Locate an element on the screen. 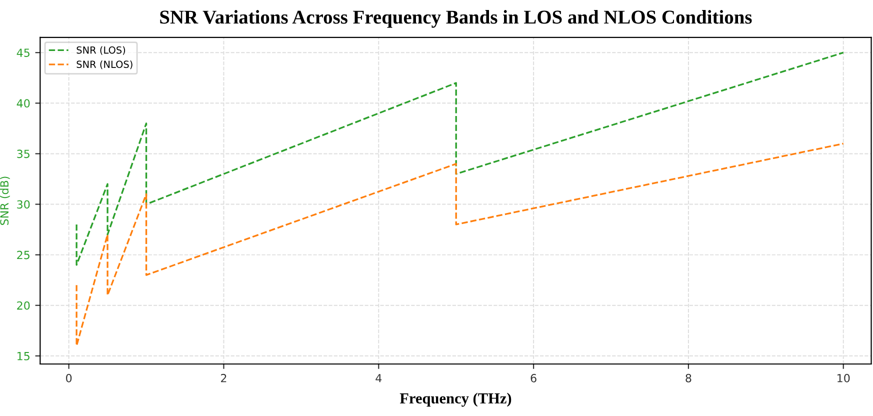 This screenshot has width=873, height=416. x-tick-label: 0 is located at coordinates (69, 378).